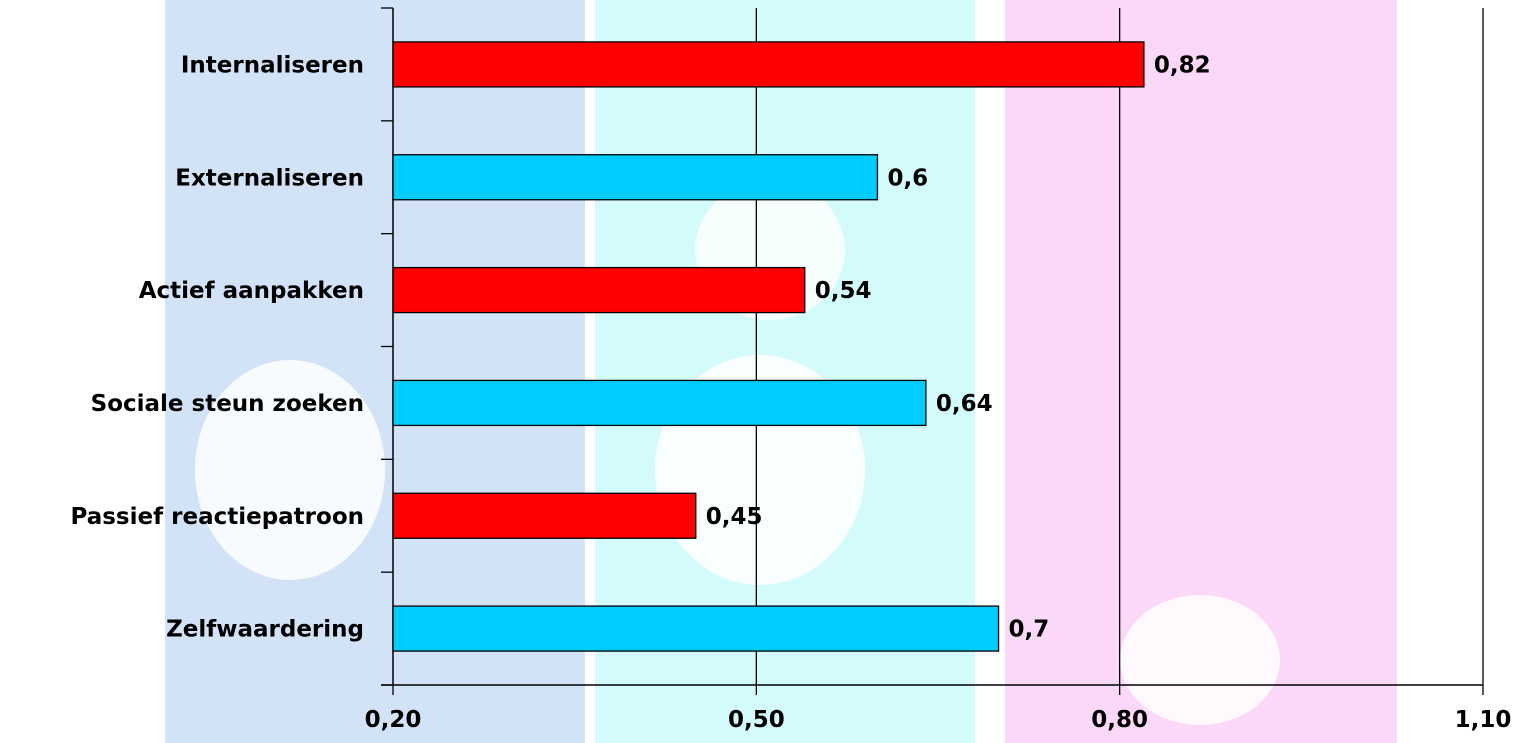 Image resolution: width=1524 pixels, height=743 pixels. Describe the element at coordinates (1182, 65) in the screenshot. I see `data-label: 0,82` at that location.